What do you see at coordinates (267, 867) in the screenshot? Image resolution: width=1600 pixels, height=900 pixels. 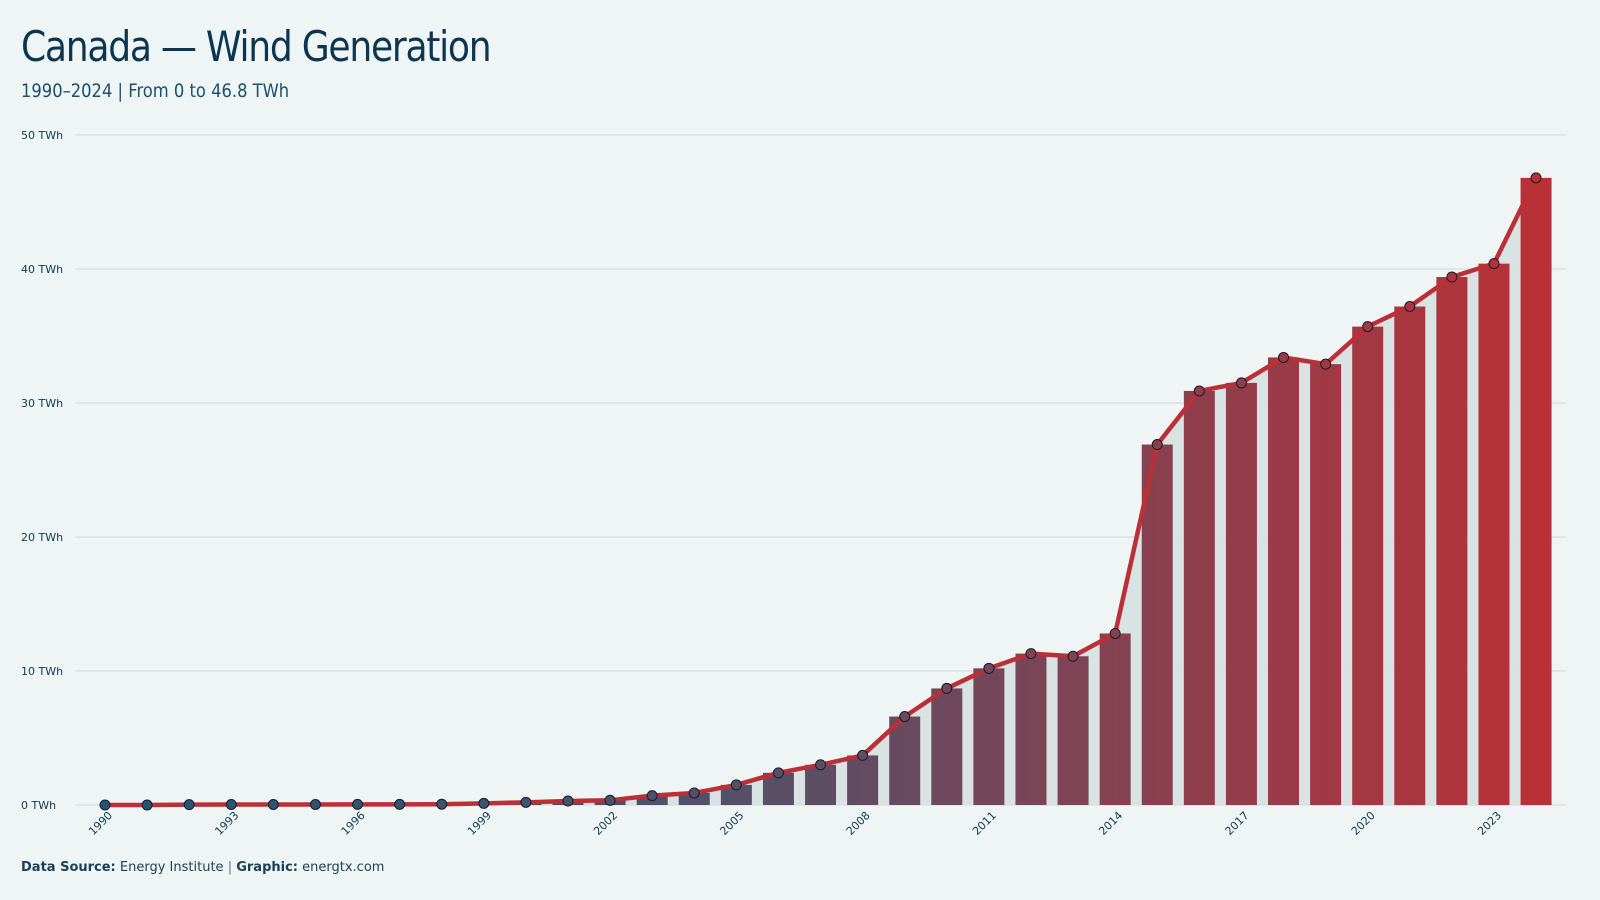 I see `graphic-label: Graphic:` at bounding box center [267, 867].